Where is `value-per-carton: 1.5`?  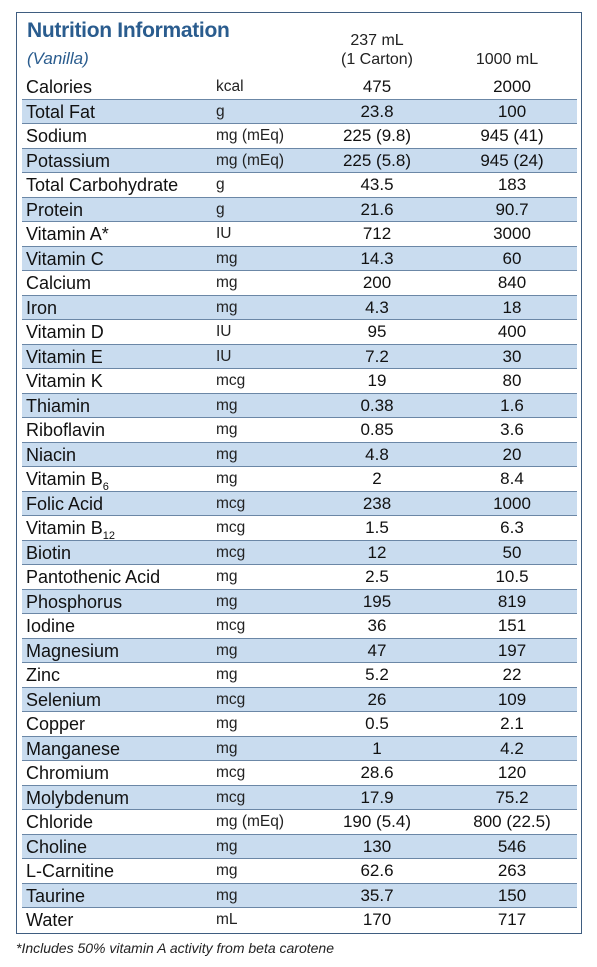
value-per-carton: 1.5 is located at coordinates (377, 527).